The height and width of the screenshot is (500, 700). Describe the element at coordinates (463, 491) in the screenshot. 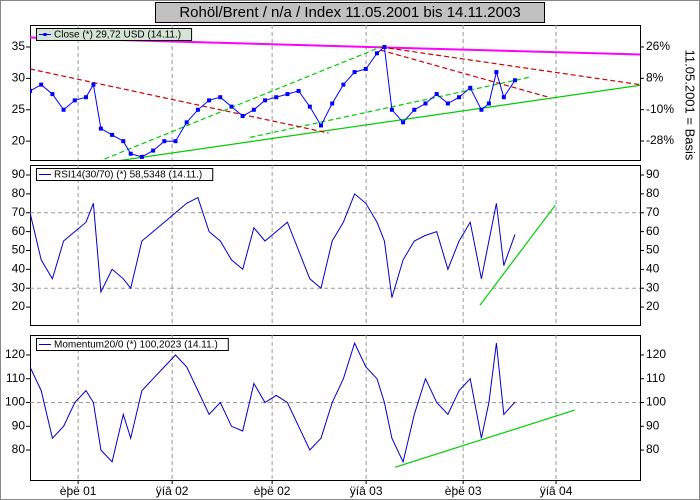

I see `x-tick-label: èþë 03` at that location.